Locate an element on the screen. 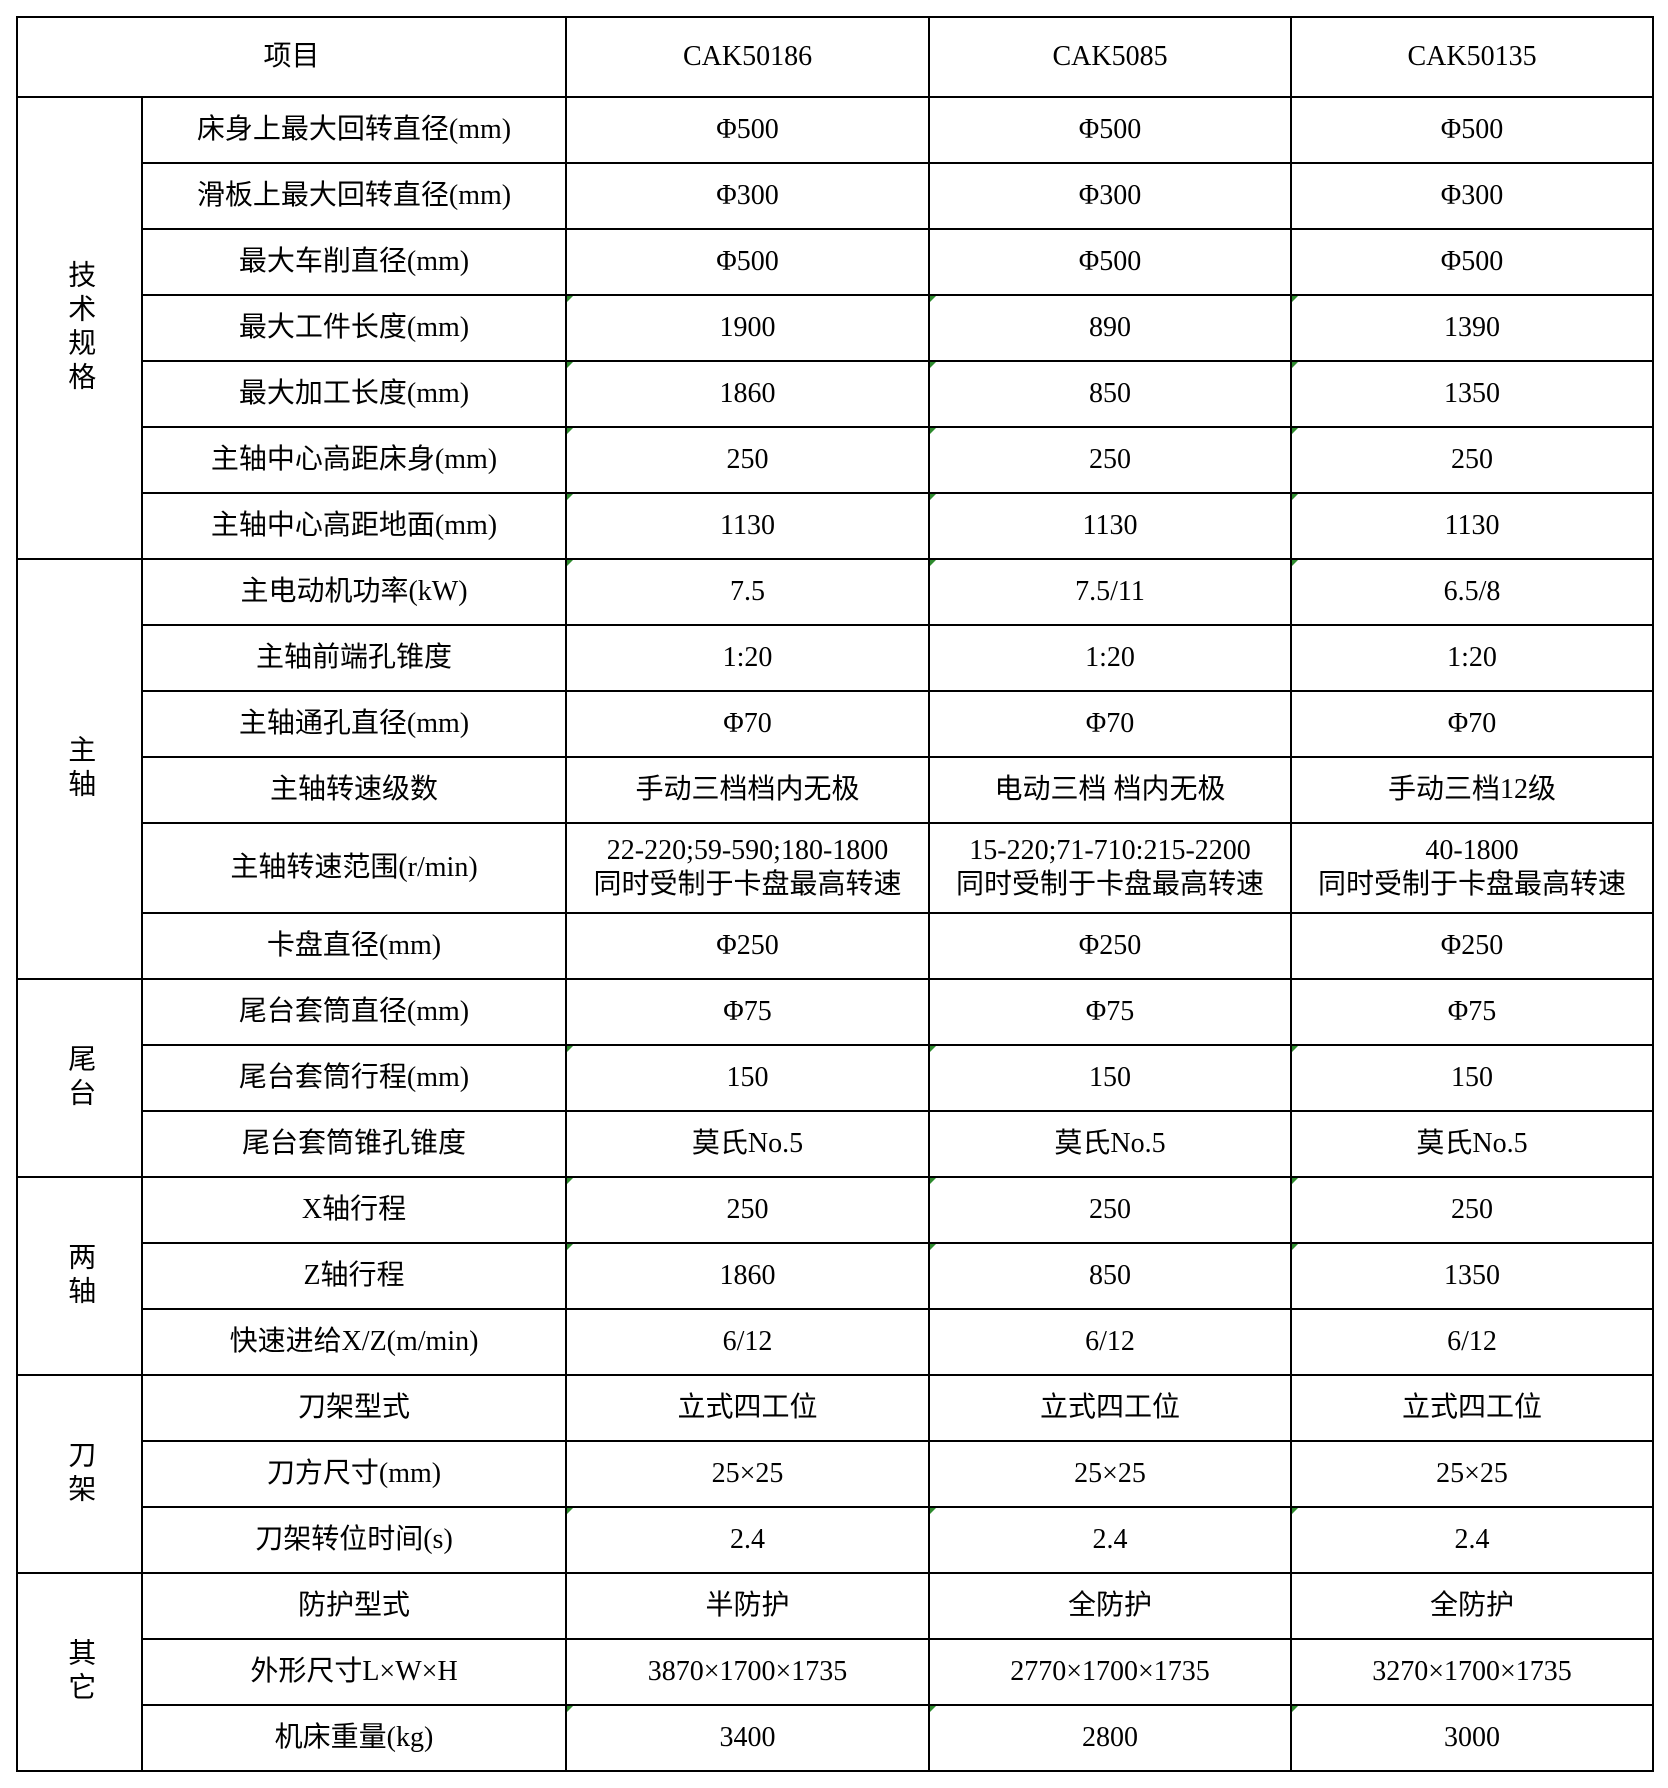 The height and width of the screenshot is (1788, 1668). spec-value: 15-220;71-710:215-2200 同时受制于卡盘最高转速 is located at coordinates (1110, 868).